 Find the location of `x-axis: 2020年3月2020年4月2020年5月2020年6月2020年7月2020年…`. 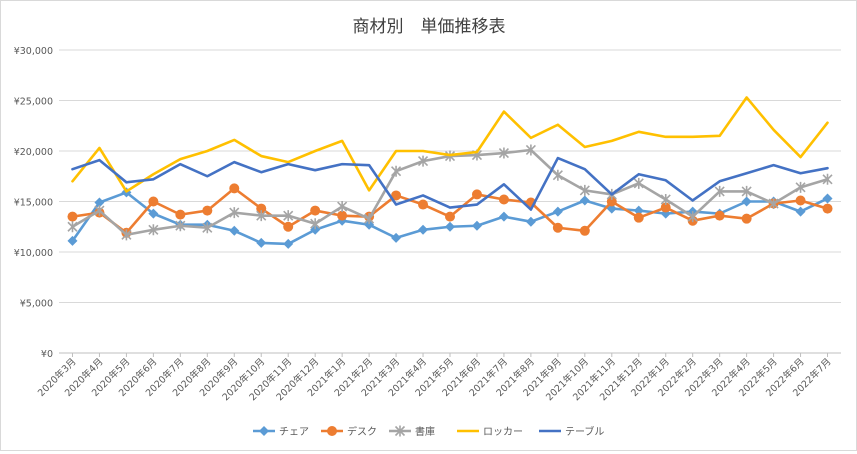

x-axis: 2020年3月2020年4月2020年5月2020年6月2020年7月2020年… is located at coordinates (434, 378).